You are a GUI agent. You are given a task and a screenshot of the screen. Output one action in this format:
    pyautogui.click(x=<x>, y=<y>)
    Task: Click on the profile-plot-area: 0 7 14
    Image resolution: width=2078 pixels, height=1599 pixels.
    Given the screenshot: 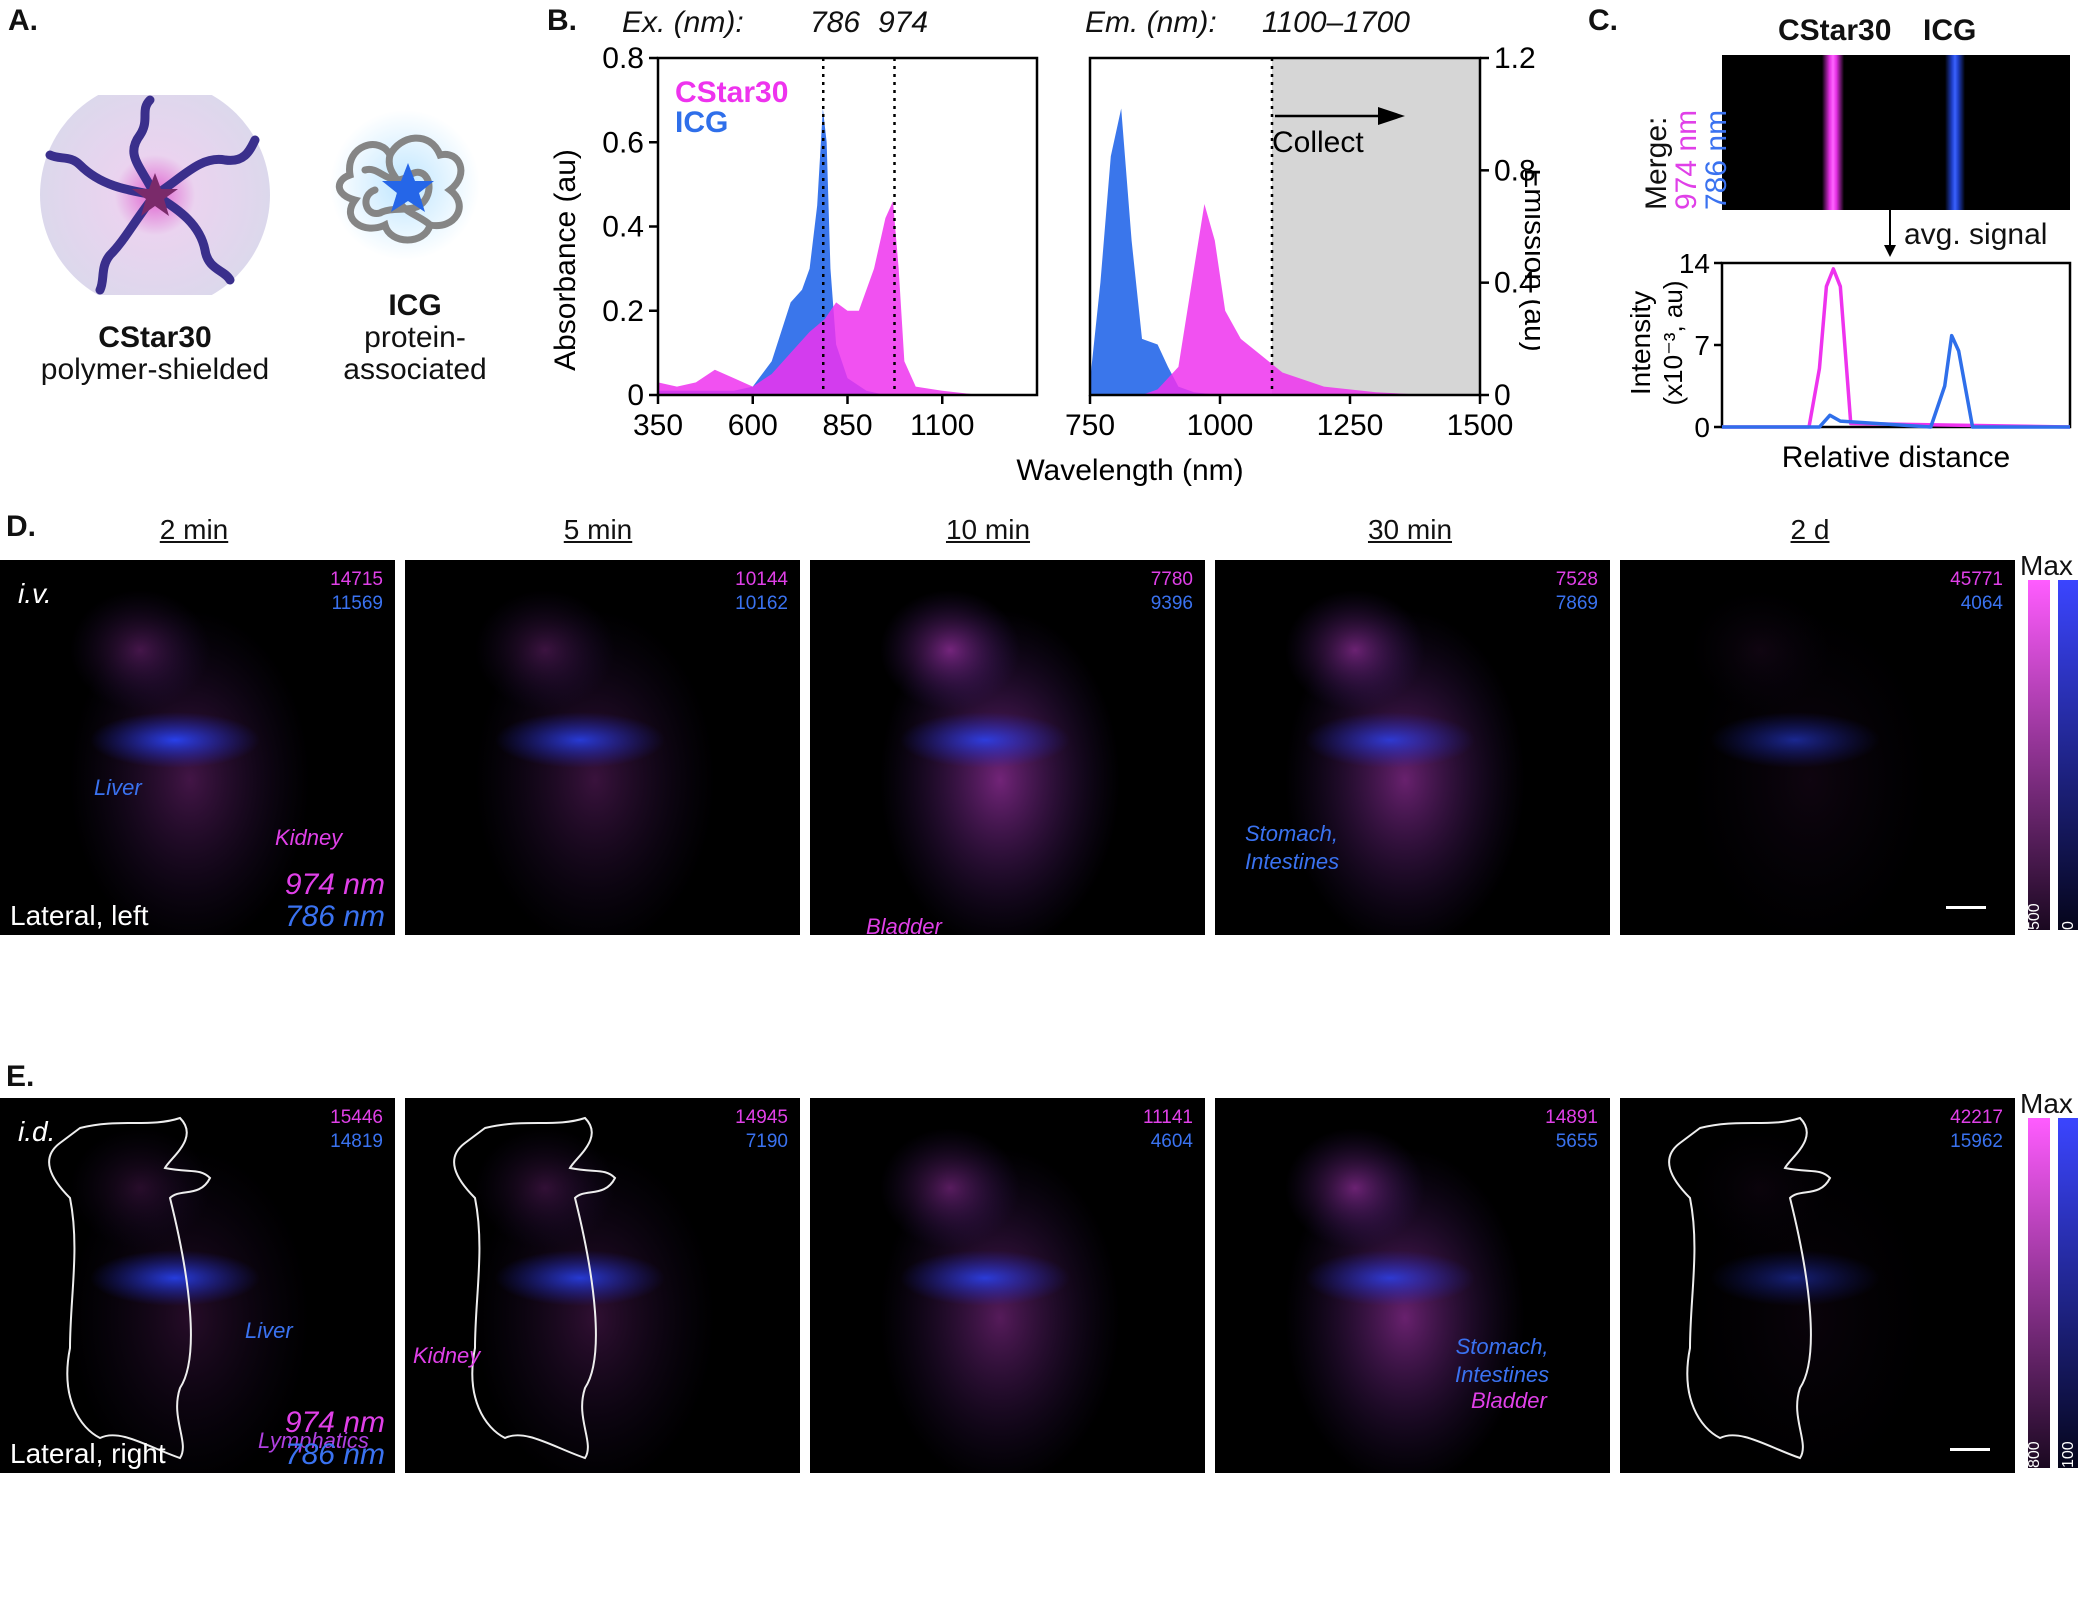 What is the action you would take?
    pyautogui.click(x=1875, y=345)
    